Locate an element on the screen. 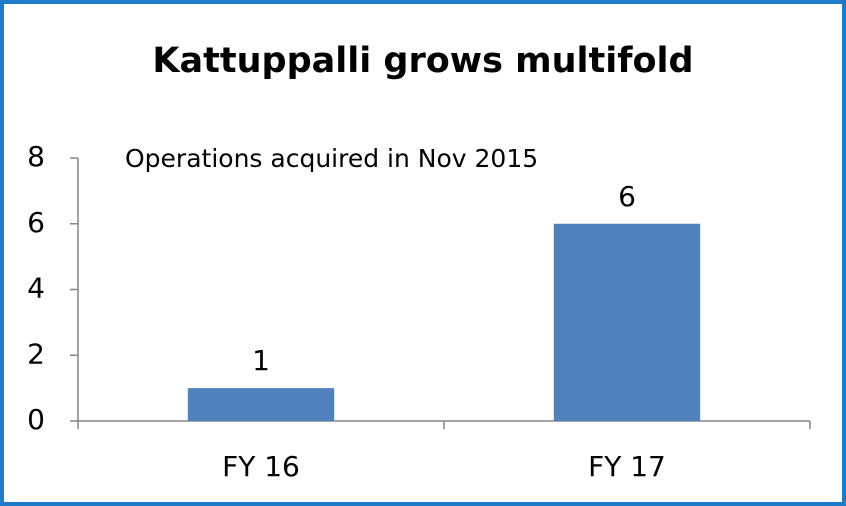 The image size is (846, 506). annotation: Operations acquired in Nov 2015 is located at coordinates (331, 158).